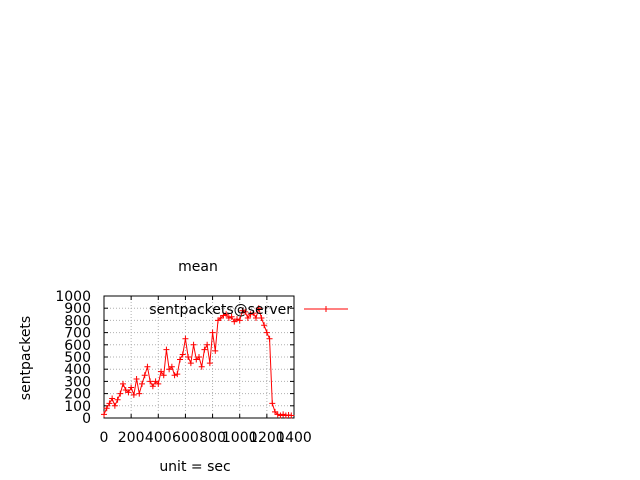 This screenshot has height=480, width=640. Describe the element at coordinates (212, 438) in the screenshot. I see `x-tick-label: 800` at that location.